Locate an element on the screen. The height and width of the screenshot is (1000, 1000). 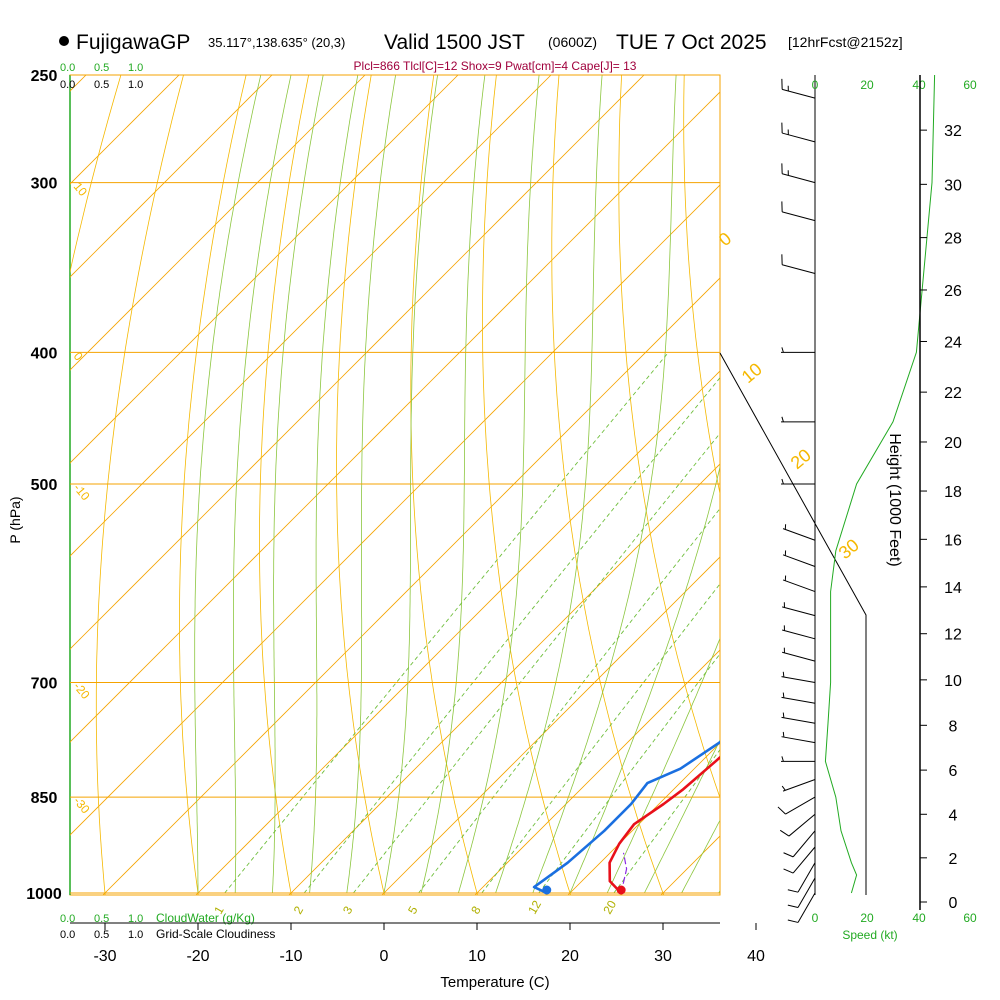
mixing-ratio-label: 8 is located at coordinates (476, 909).